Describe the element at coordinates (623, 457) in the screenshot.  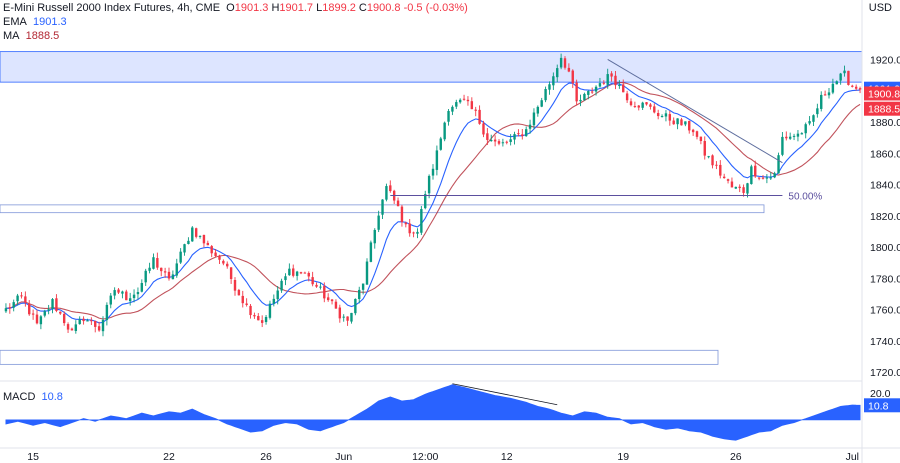
I see `time-tick-label: 19` at that location.